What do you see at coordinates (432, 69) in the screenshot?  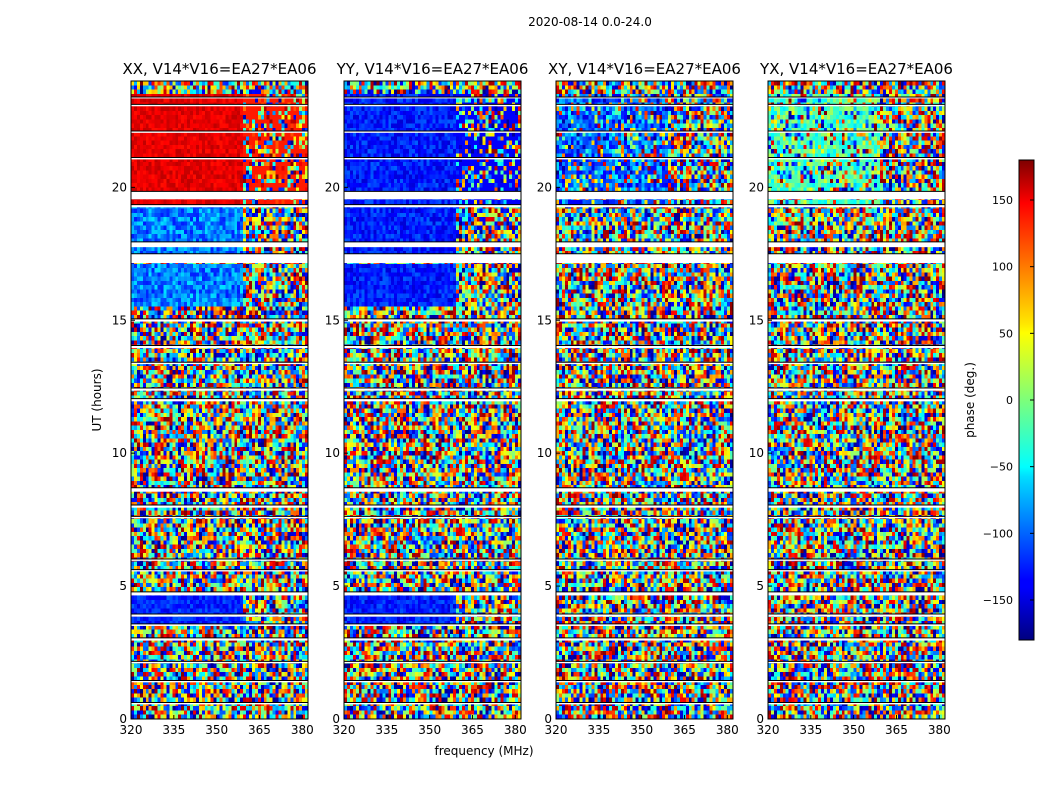 I see `panel-title-yy: YY, V14*V16=EA27*EA06` at bounding box center [432, 69].